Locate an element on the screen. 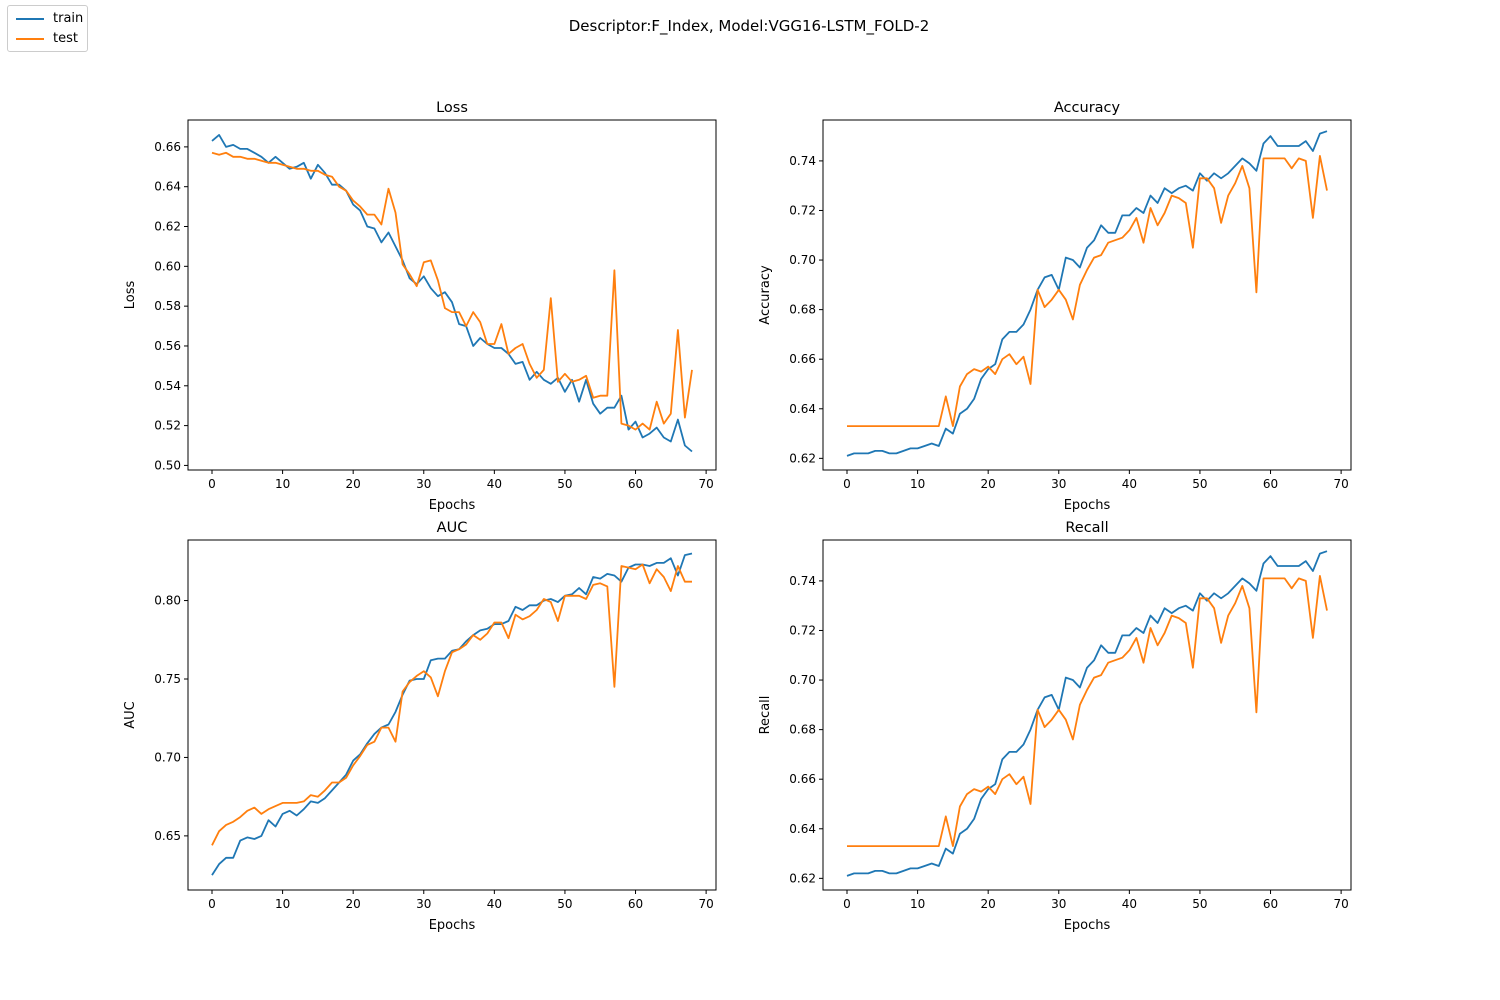  legend-label-test: test is located at coordinates (65, 38).